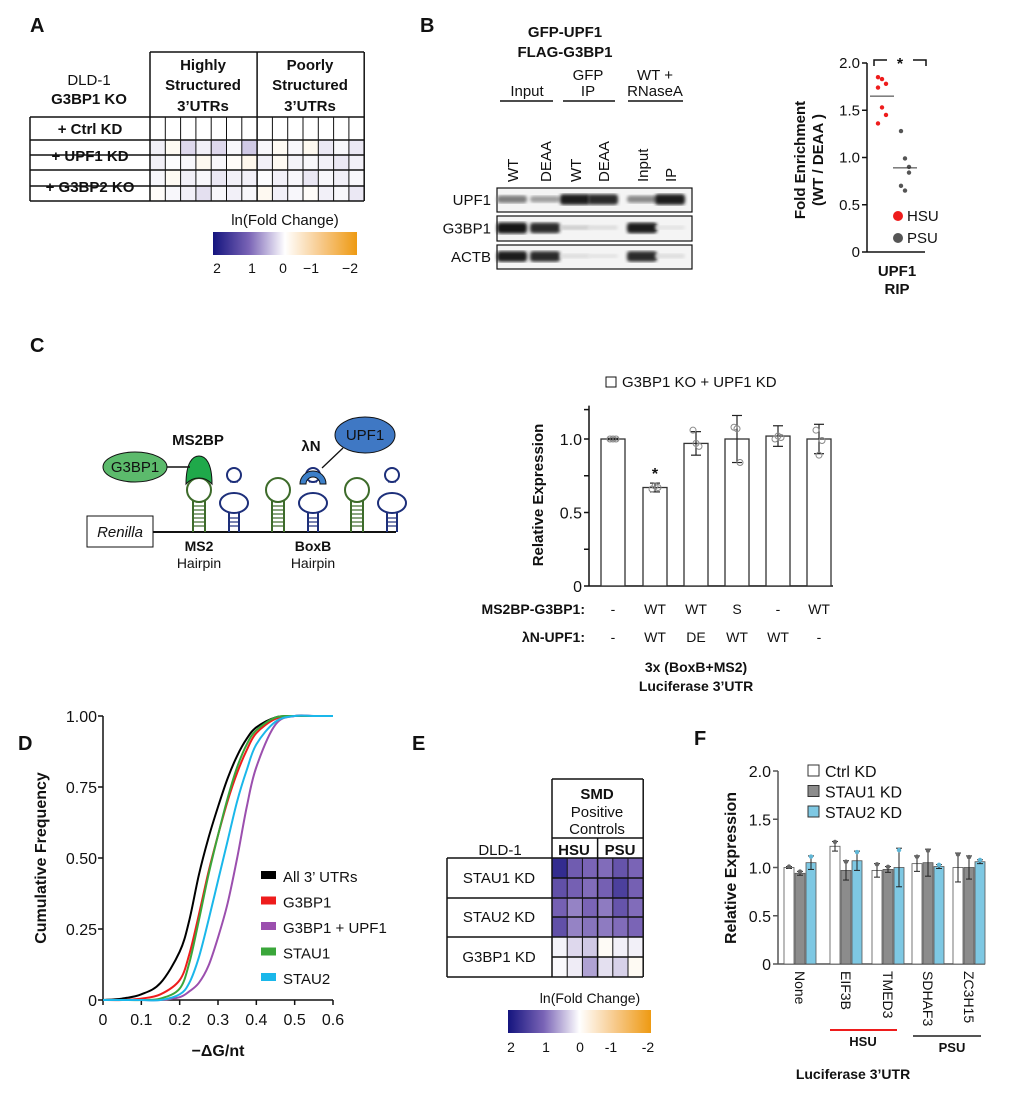  What do you see at coordinates (81, 930) in the screenshot?
I see `y-tick-label: 0.25` at bounding box center [81, 930].